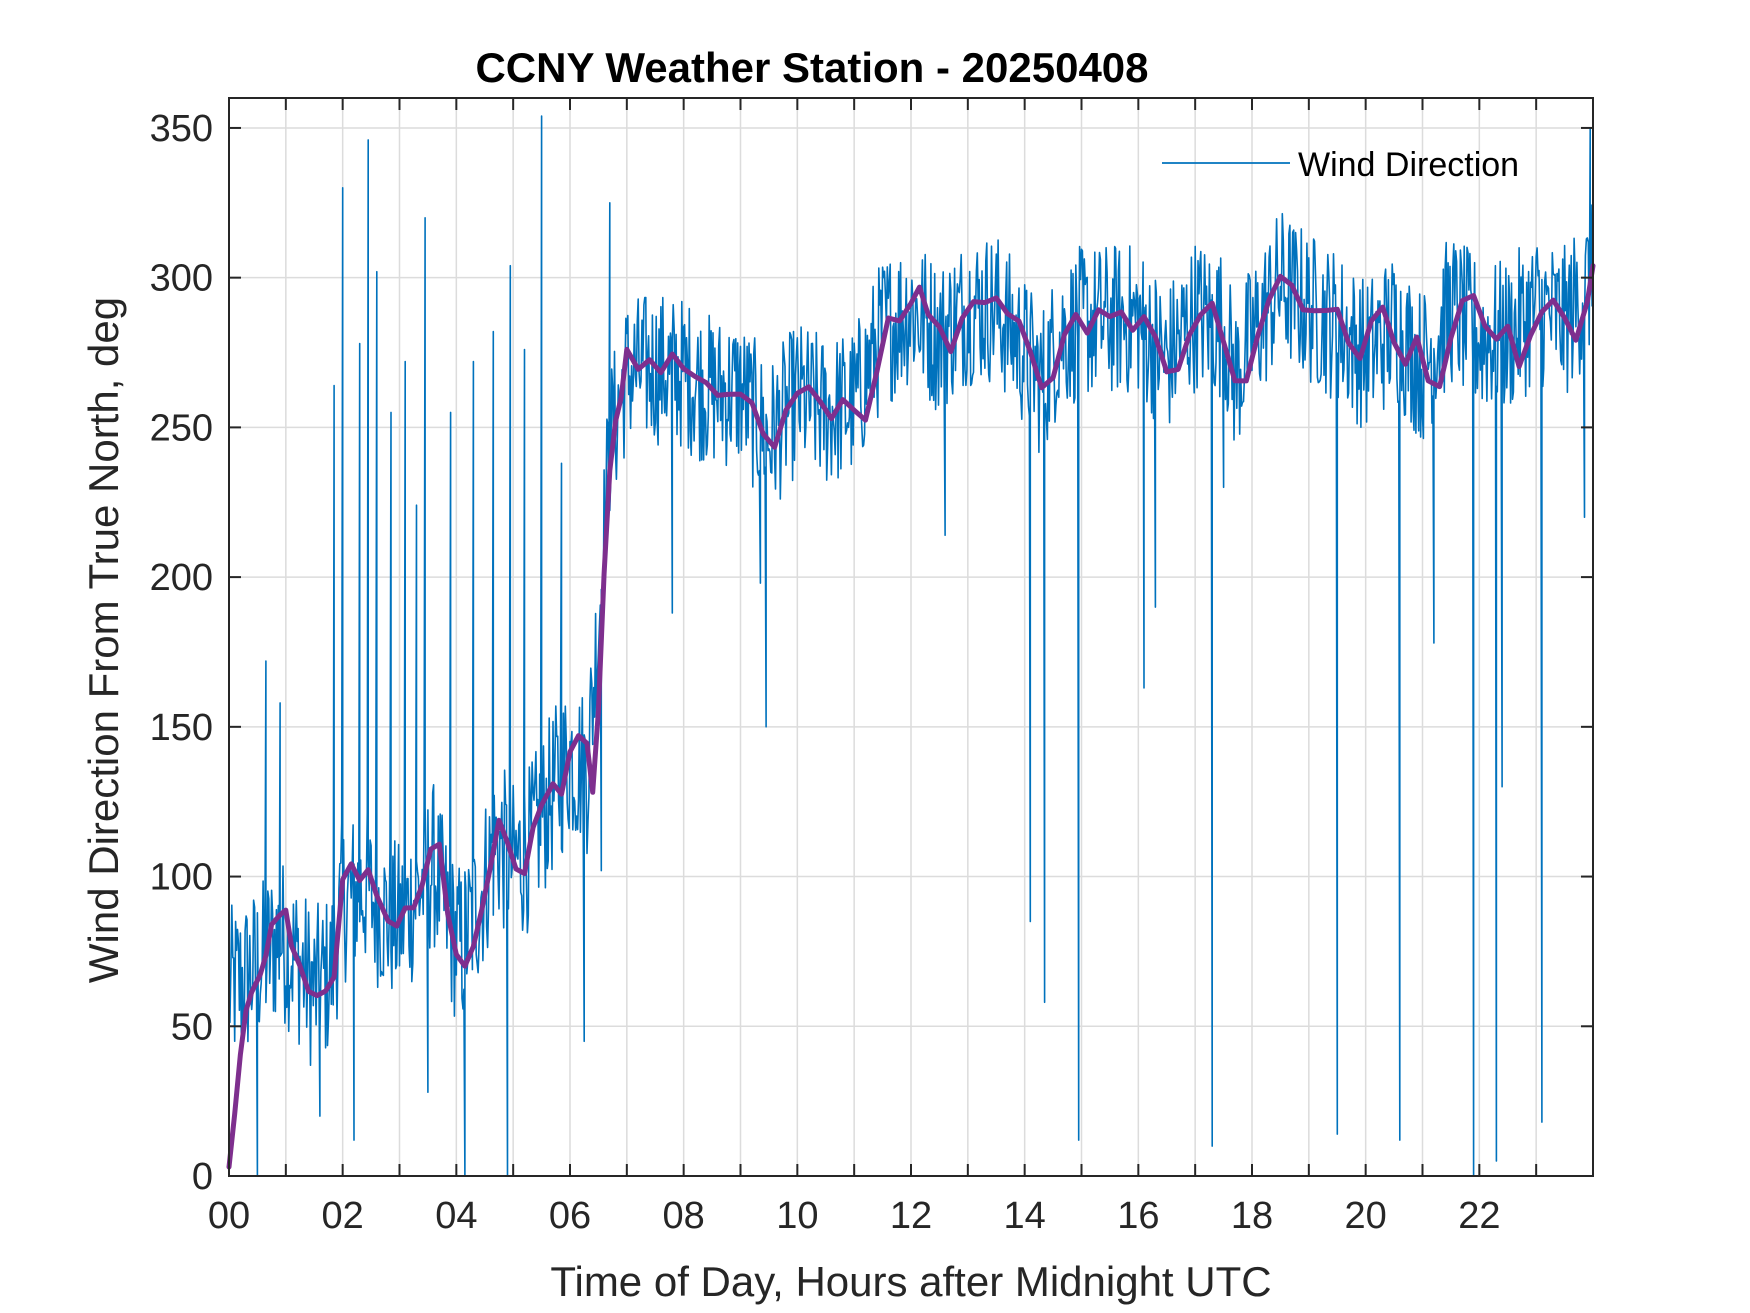 The width and height of the screenshot is (1750, 1313). Describe the element at coordinates (103, 640) in the screenshot. I see `y-axis-label: Wind Direction From True North, deg` at that location.